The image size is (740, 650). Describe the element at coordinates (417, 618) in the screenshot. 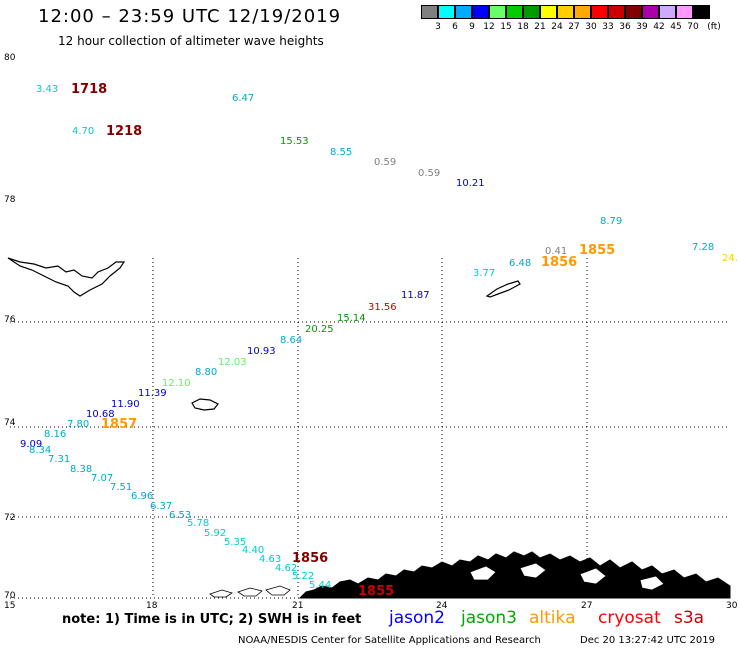

I see `satellite-jason2: jason2` at that location.